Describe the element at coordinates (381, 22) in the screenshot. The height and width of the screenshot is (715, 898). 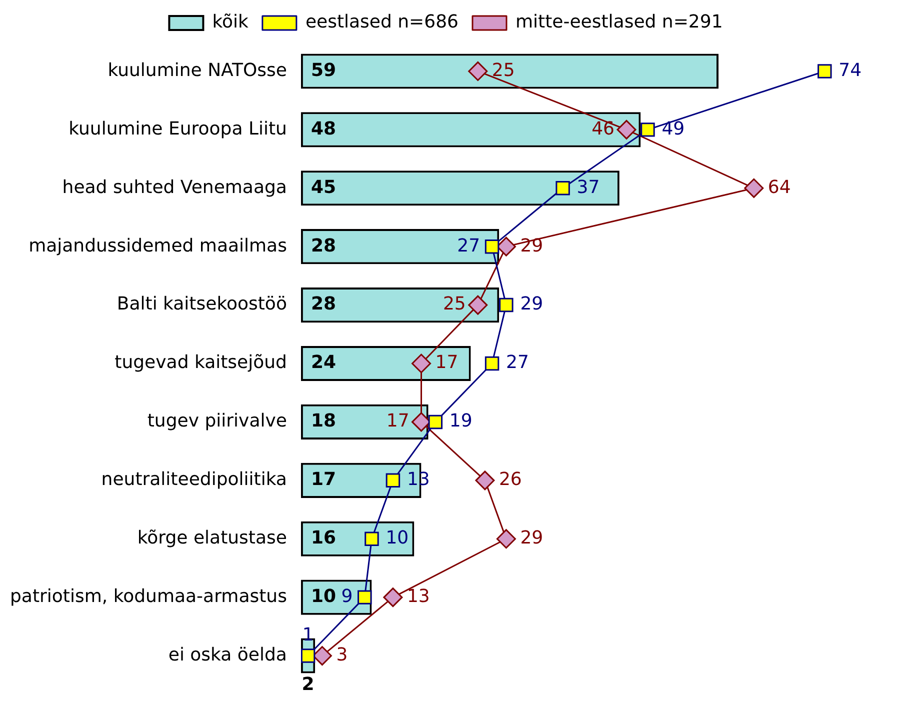
I see `legend-label: eestlased n=686` at that location.